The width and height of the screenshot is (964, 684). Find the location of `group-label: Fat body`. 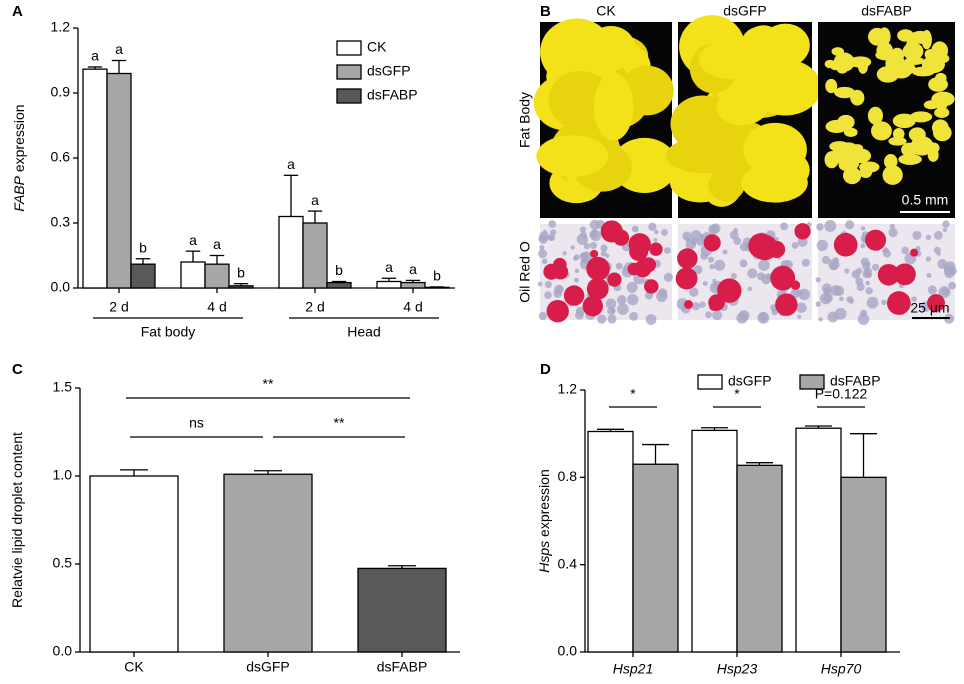

group-label: Fat body is located at coordinates (168, 332).